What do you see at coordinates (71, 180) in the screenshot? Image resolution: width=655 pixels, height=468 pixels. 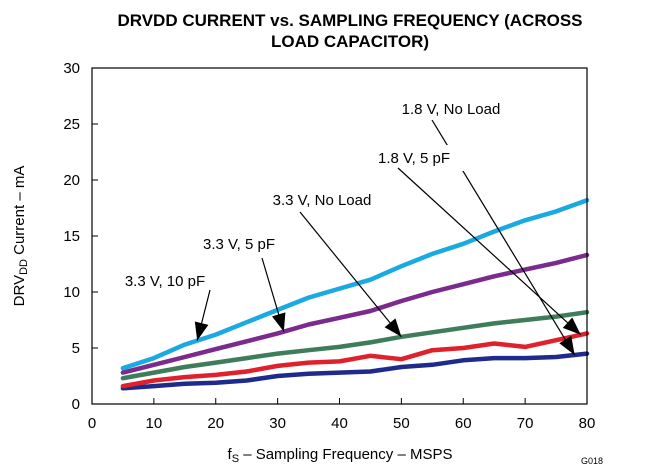 I see `y-tick-label-4: 20` at bounding box center [71, 180].